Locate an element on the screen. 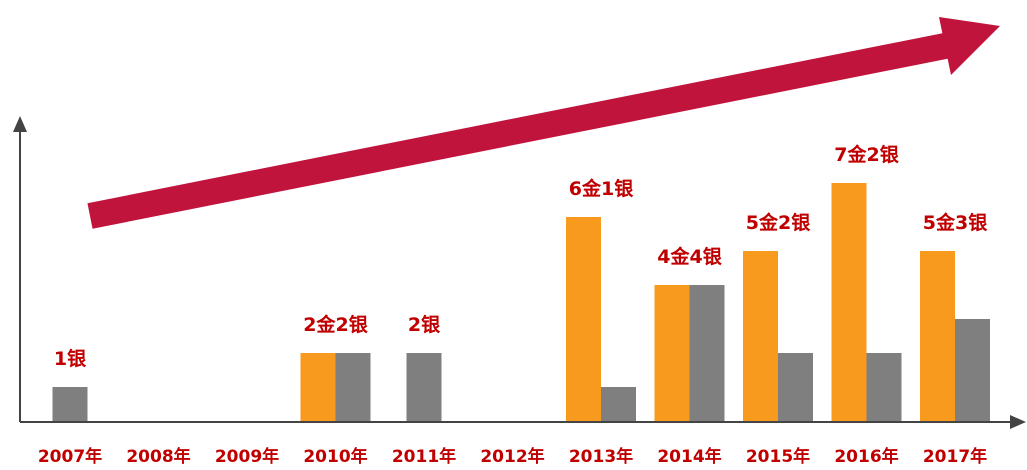 Image resolution: width=1027 pixels, height=470 pixels. x-tick-label: 2017年 is located at coordinates (955, 456).